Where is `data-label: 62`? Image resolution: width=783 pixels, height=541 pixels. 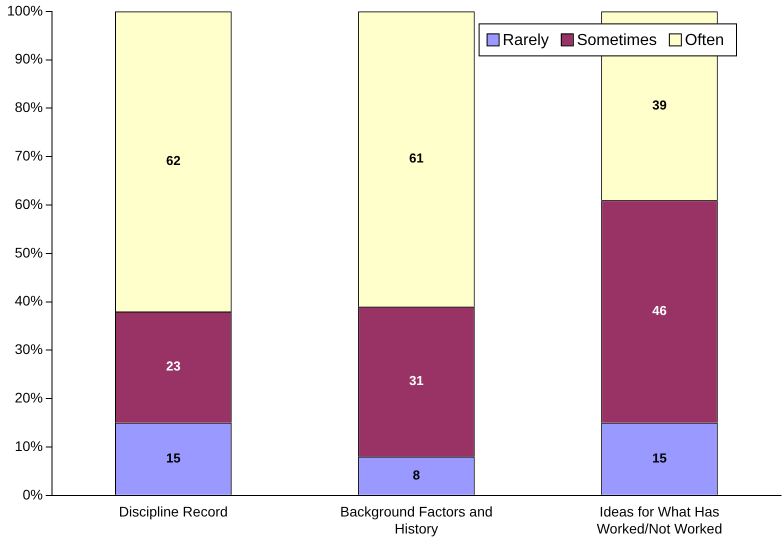 data-label: 62 is located at coordinates (173, 160).